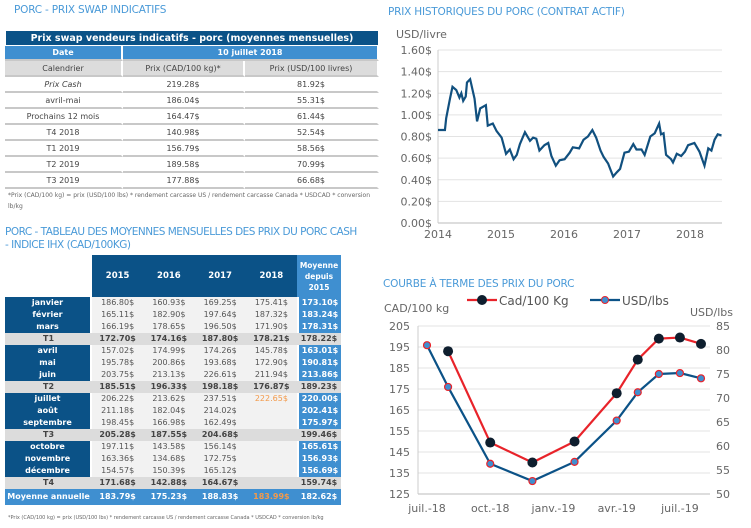 The height and width of the screenshot is (528, 751). Describe the element at coordinates (173, 387) in the screenshot. I see `quarter-row: T2 185.51$ 196.33$ 198.18$ 176.87$ 189.23$` at that location.